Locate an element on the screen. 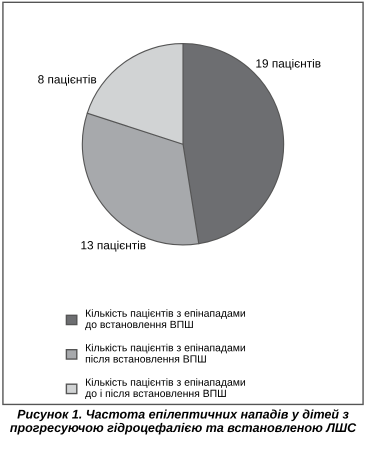 The image size is (366, 473). text: Рисунок 1. Частота епілептичних нападів у дітей з прогресуючою гідроцефалією та встановленою ЛШС is located at coordinates (183, 422).